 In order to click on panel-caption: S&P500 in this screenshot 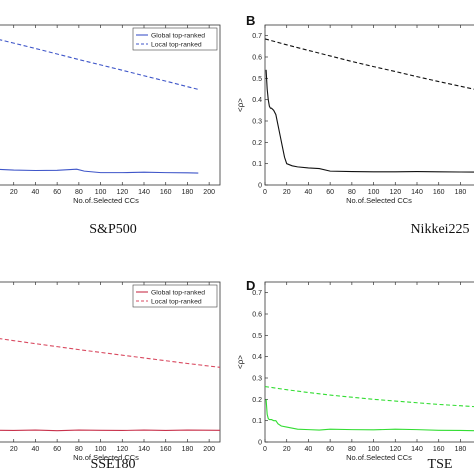, I will do `click(112, 229)`.